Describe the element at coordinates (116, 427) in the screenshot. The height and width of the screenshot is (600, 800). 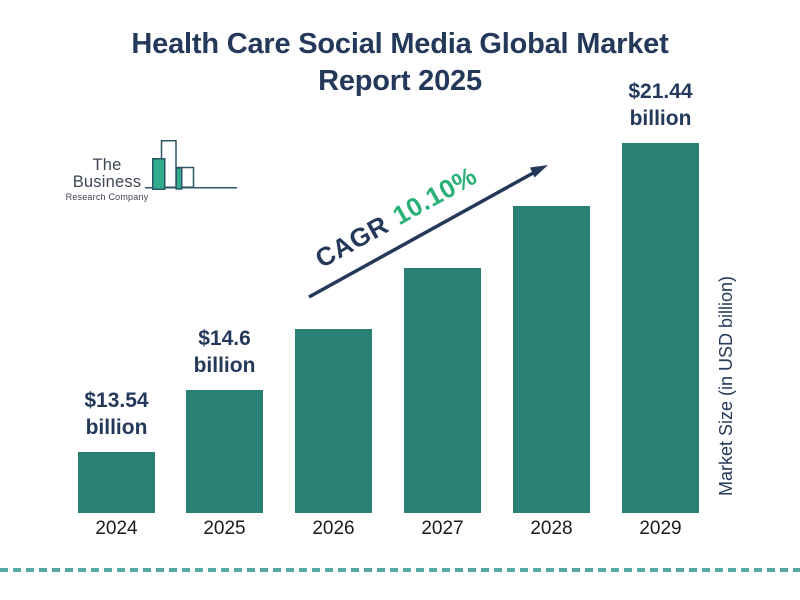
I see `value-2024-unit: billion` at that location.